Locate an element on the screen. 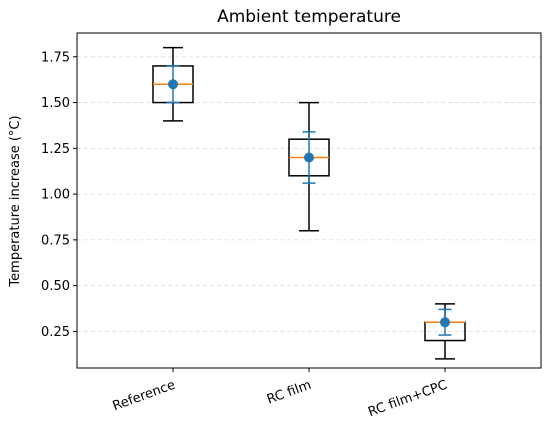 This screenshot has width=550, height=434. y-tick-label: 1.25 is located at coordinates (55, 149).